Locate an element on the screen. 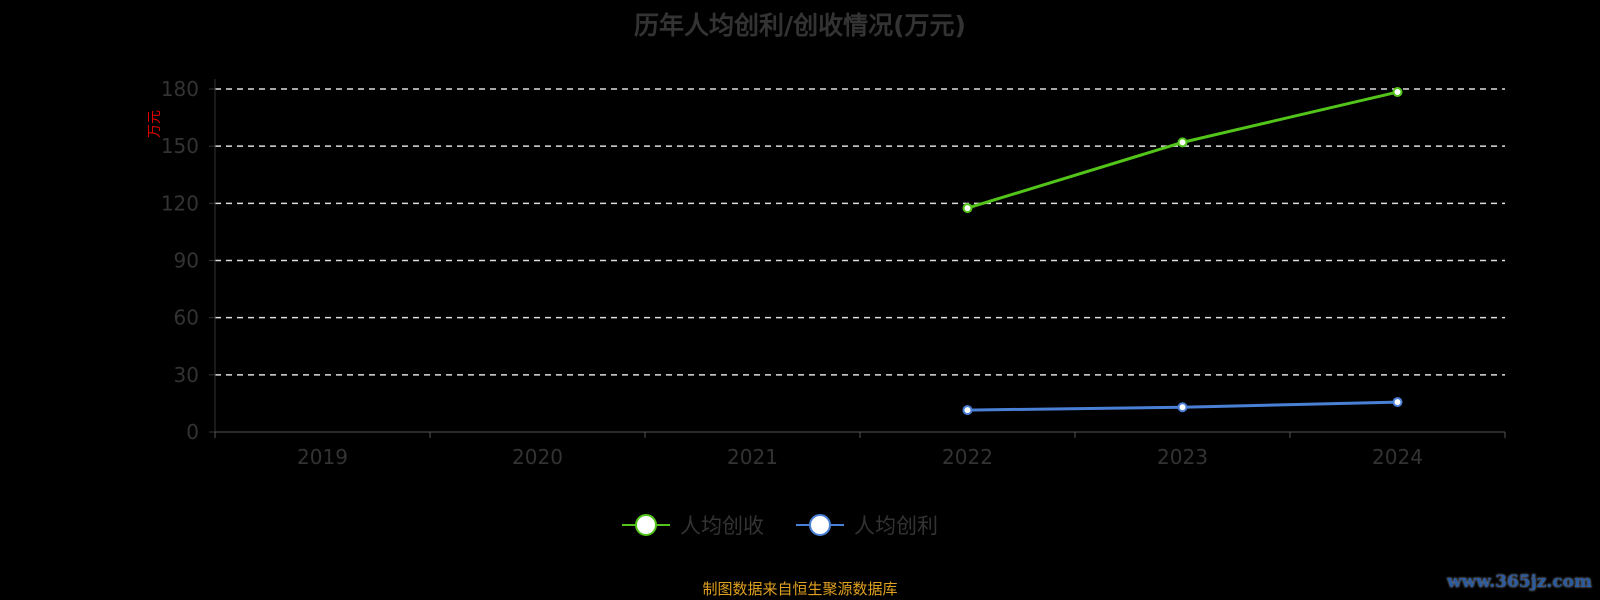 Image resolution: width=1600 pixels, height=600 pixels. y-tick-label: 90 is located at coordinates (186, 261).